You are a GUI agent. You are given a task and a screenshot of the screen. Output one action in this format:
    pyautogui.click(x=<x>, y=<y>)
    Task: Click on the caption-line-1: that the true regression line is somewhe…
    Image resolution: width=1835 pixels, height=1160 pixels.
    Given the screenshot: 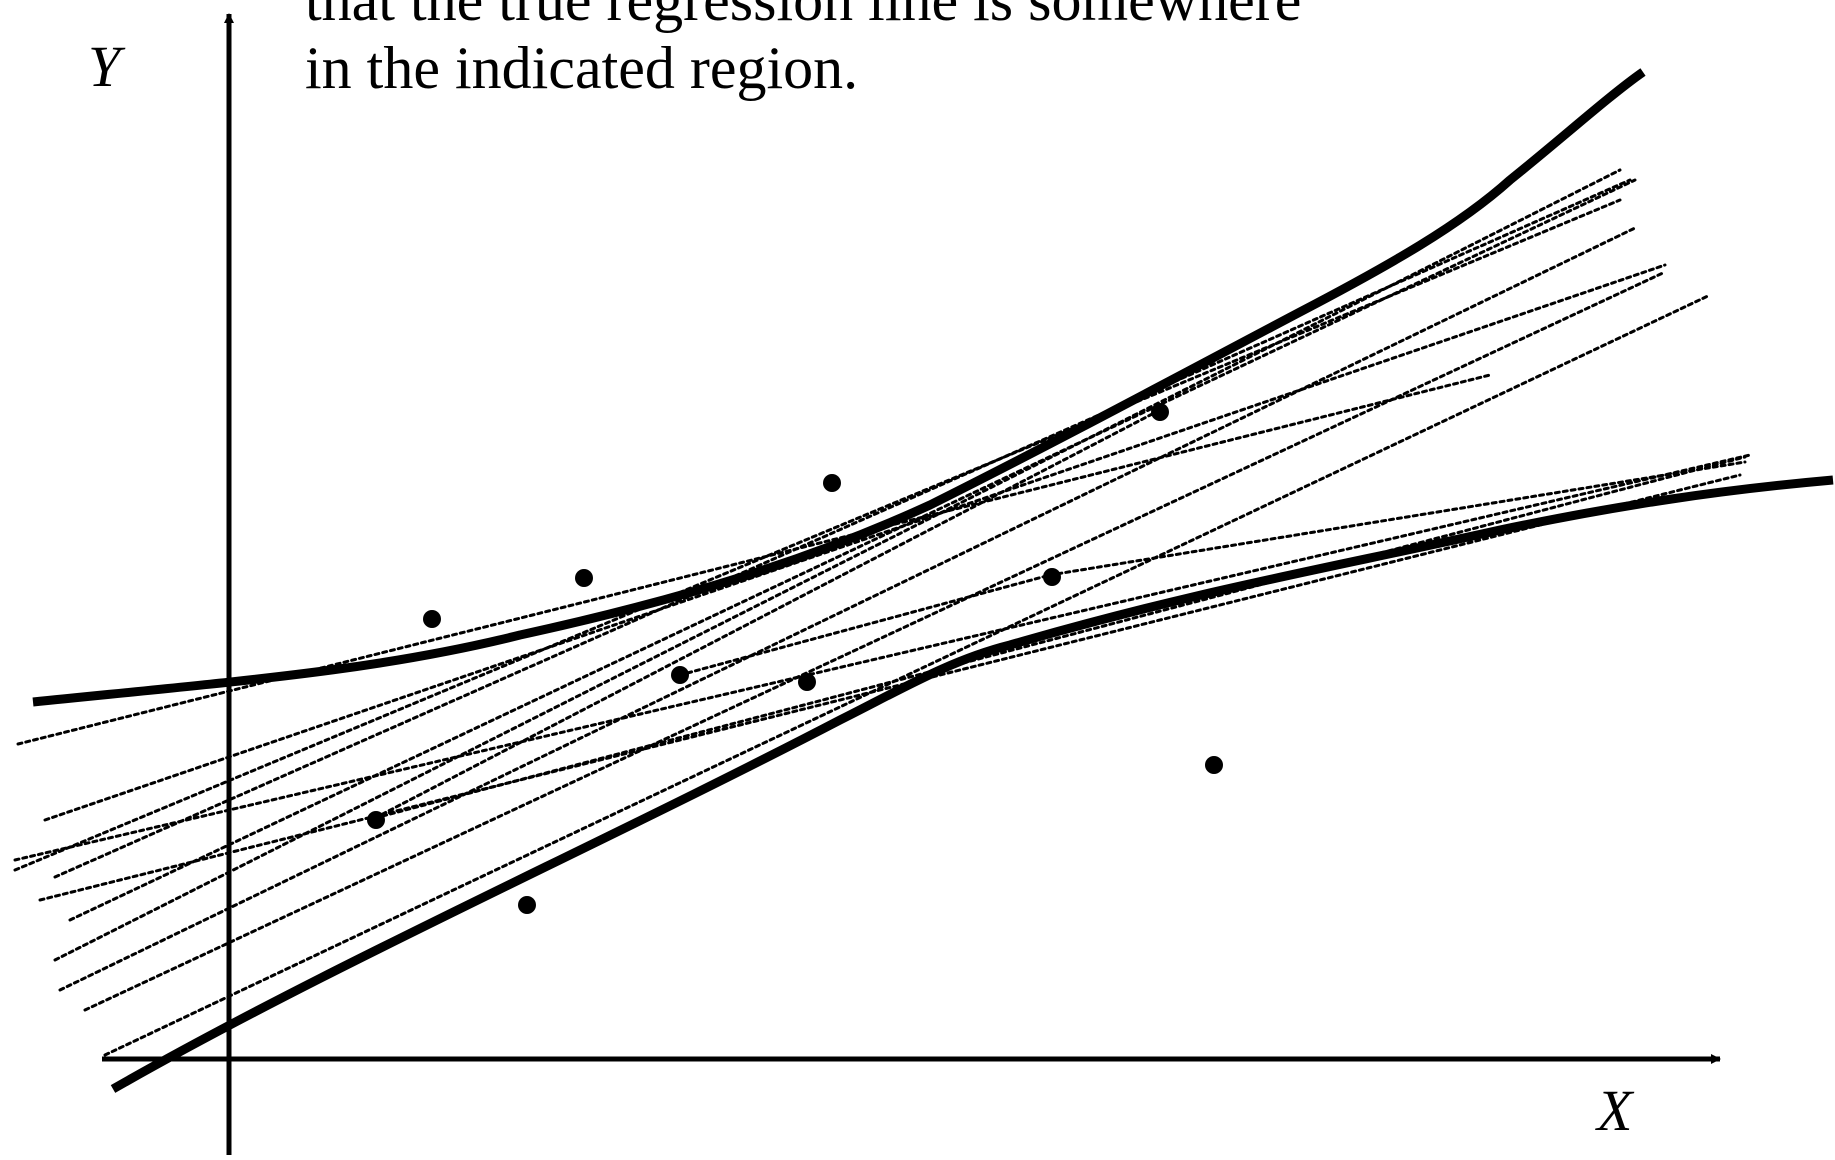 What is the action you would take?
    pyautogui.click(x=803, y=16)
    